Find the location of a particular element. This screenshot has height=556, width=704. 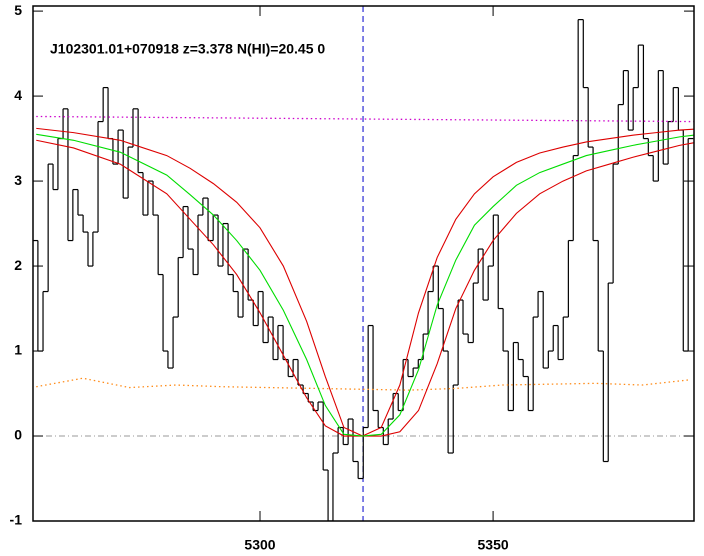

x-tick-label: 5300 is located at coordinates (259, 545).